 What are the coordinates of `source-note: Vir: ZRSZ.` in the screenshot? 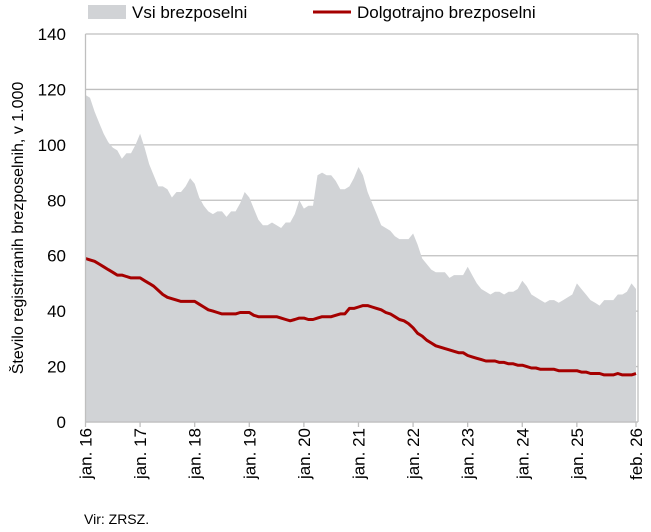 It's located at (116, 519).